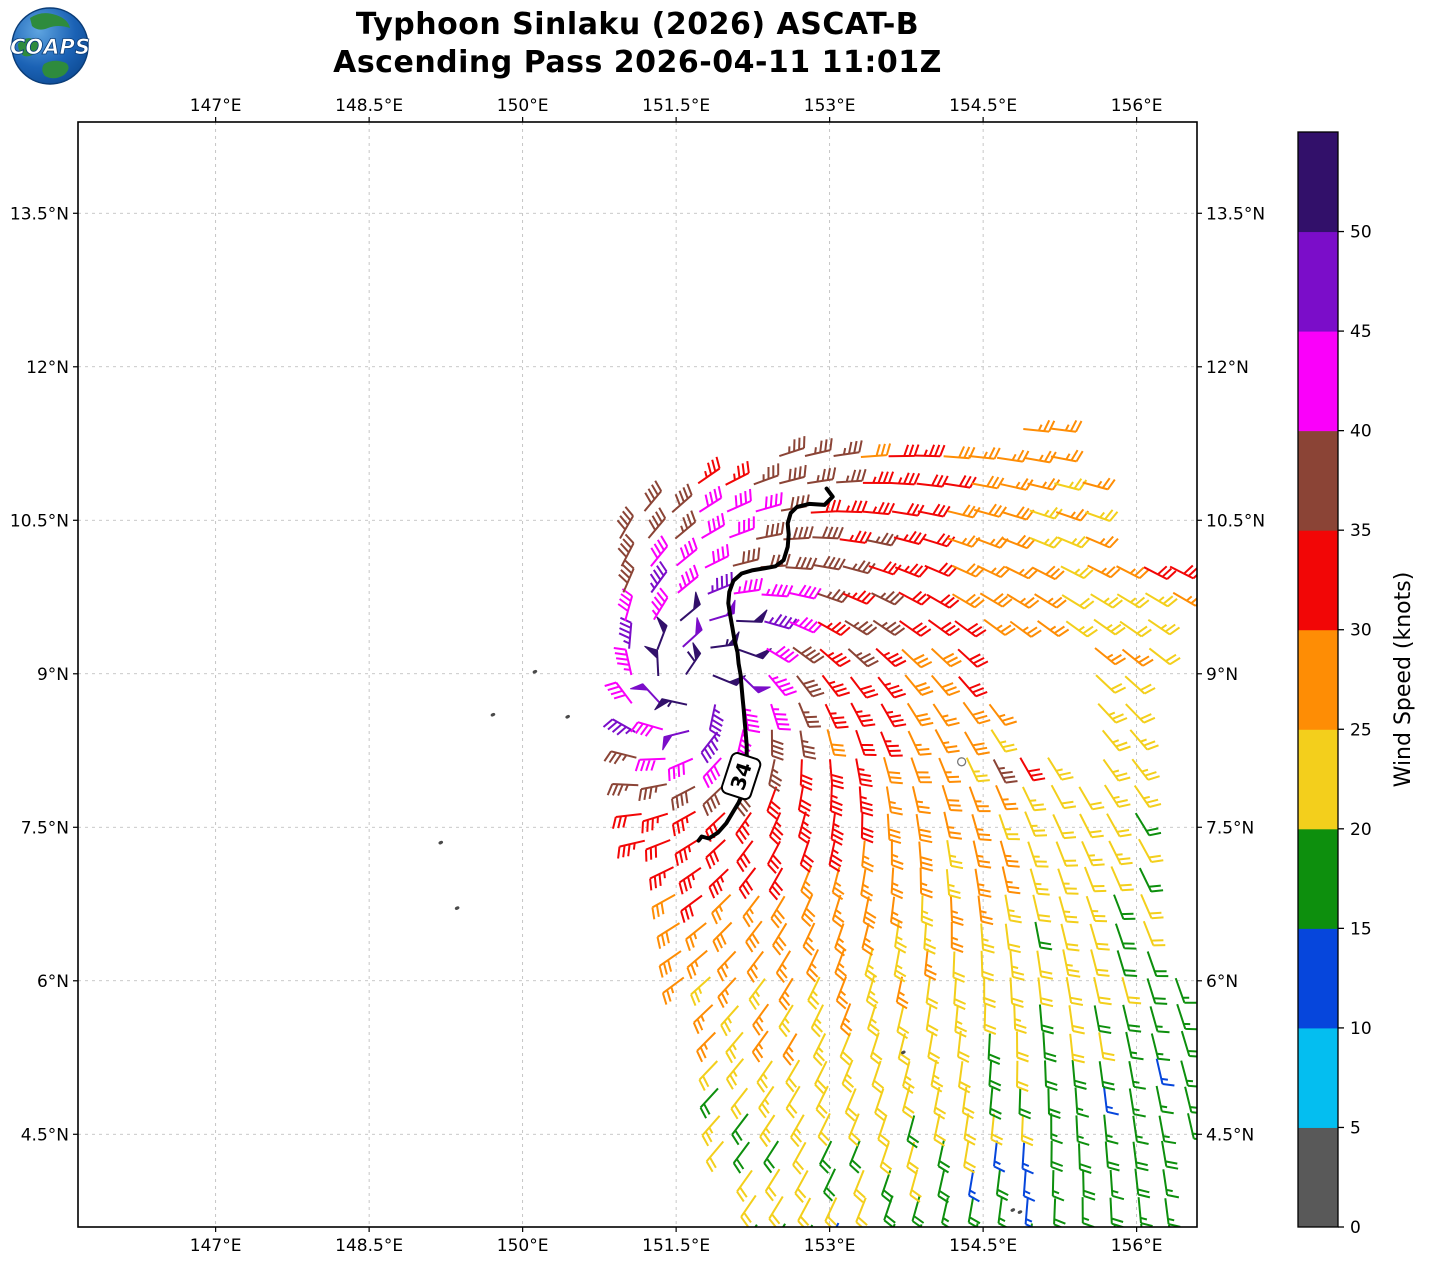  I want to click on x-axis-tick-label: 150°E, so click(523, 1246).